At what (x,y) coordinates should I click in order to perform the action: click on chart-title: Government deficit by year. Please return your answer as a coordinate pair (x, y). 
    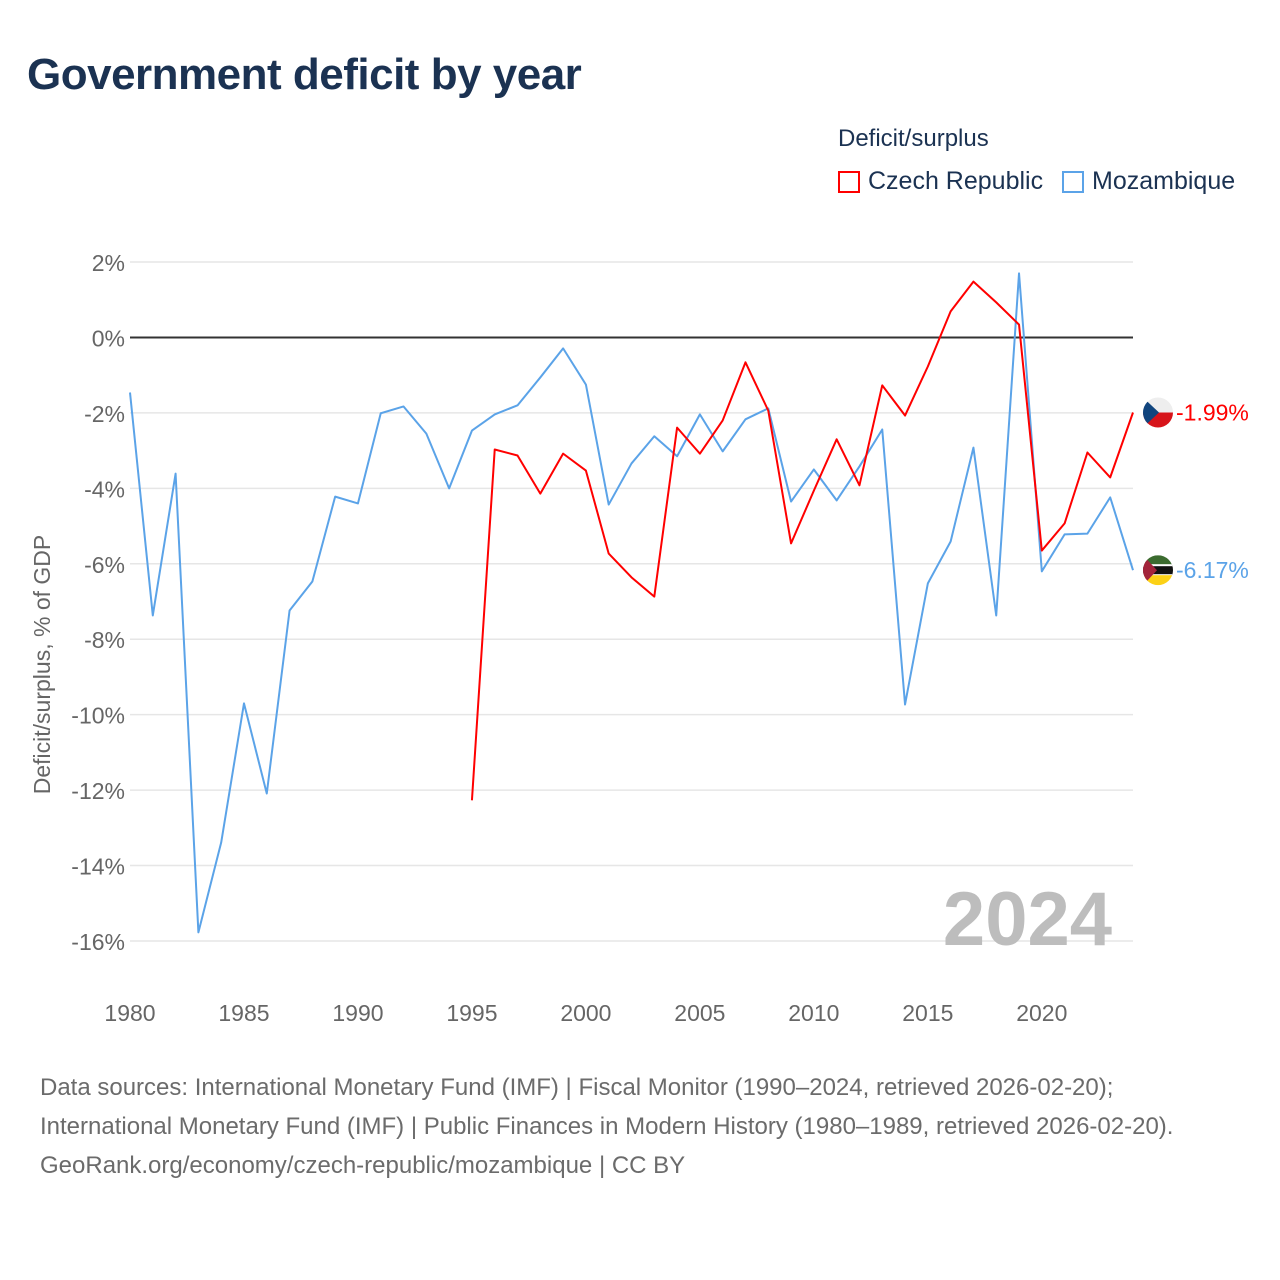
    Looking at the image, I should click on (304, 74).